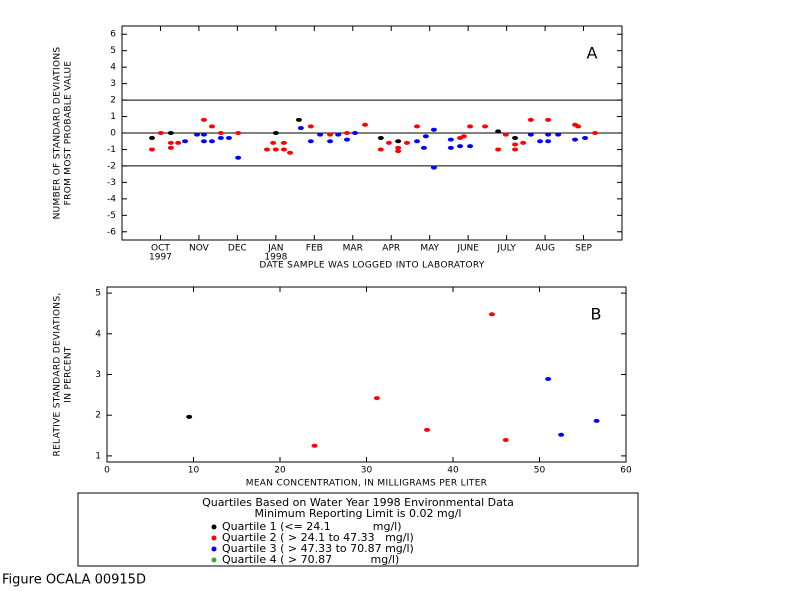  I want to click on y-axis-label: NUMBER OF STANDARD DEVIATIONS, so click(58, 133).